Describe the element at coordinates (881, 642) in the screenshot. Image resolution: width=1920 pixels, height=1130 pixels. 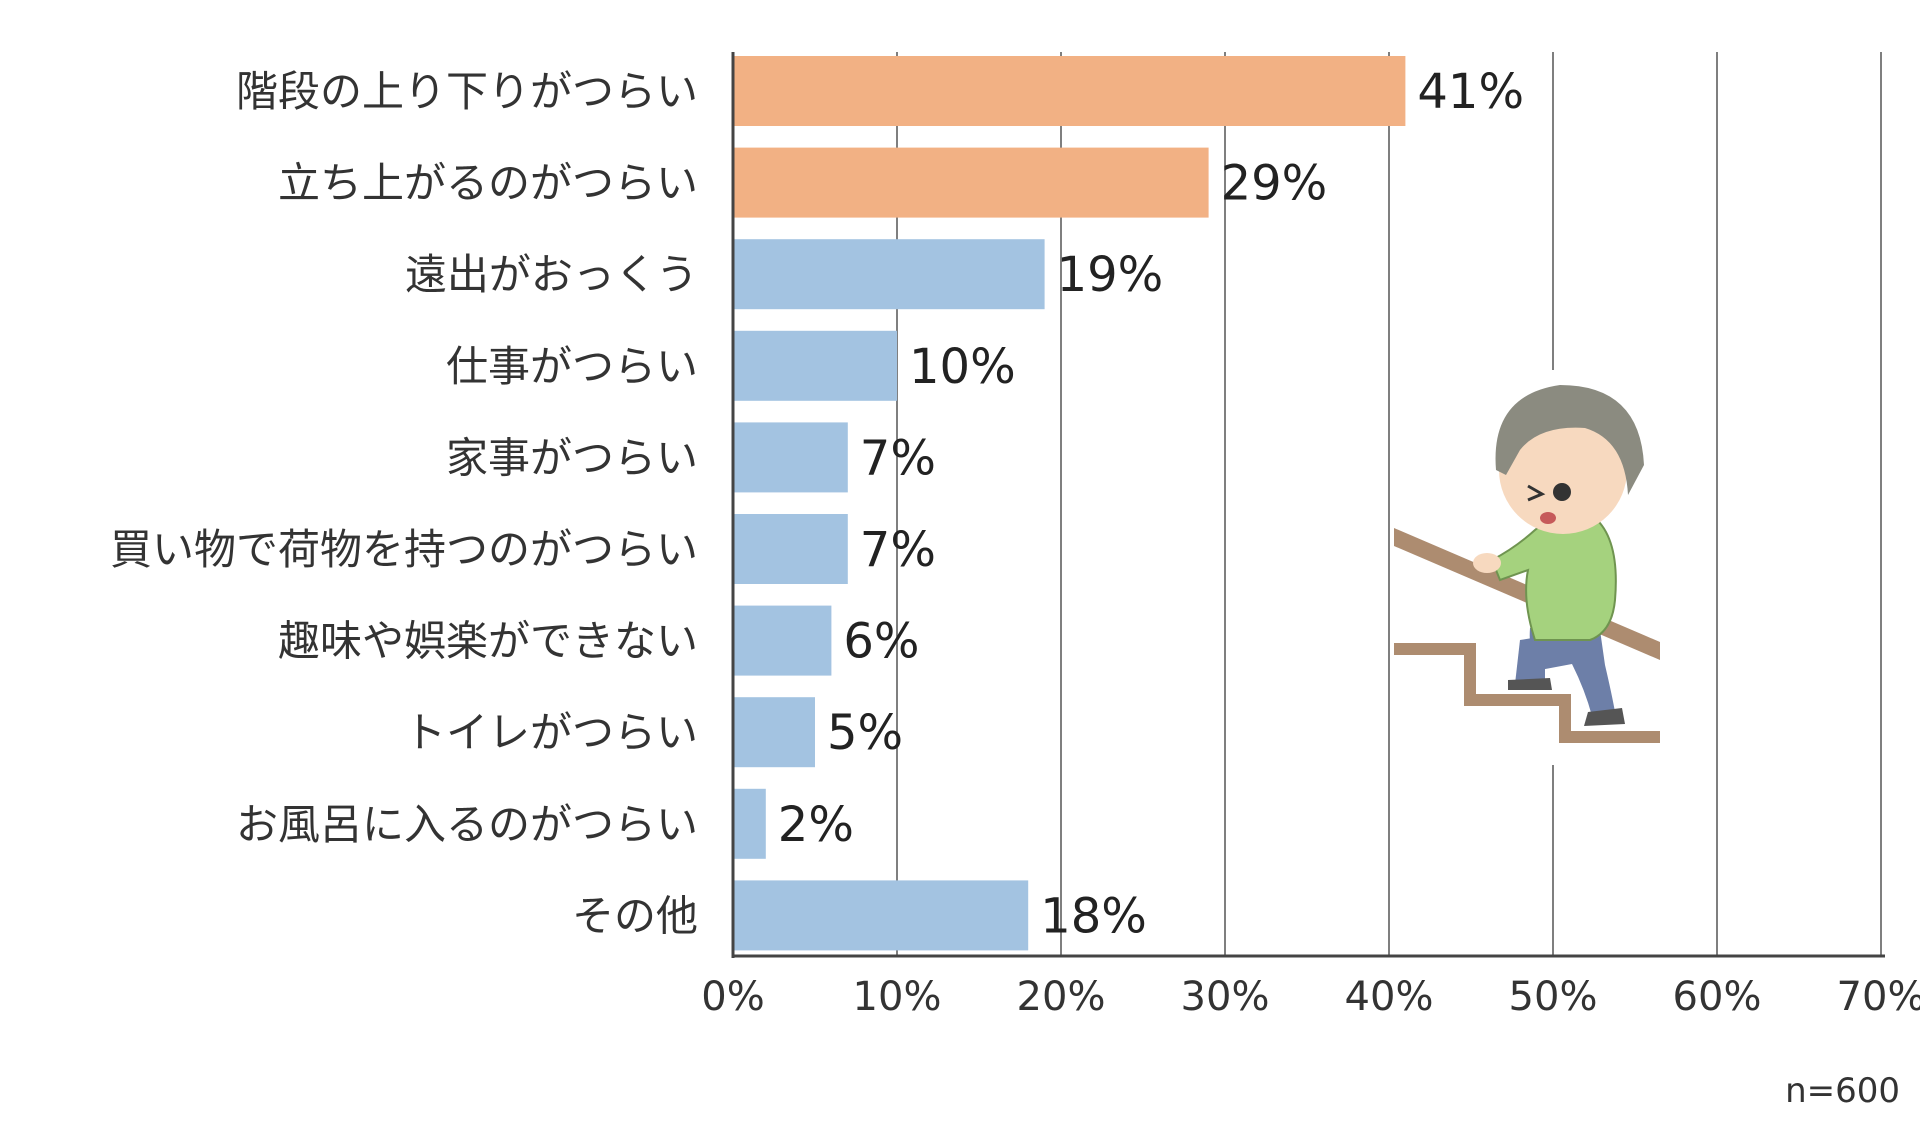
I see `data-label: 6%` at that location.